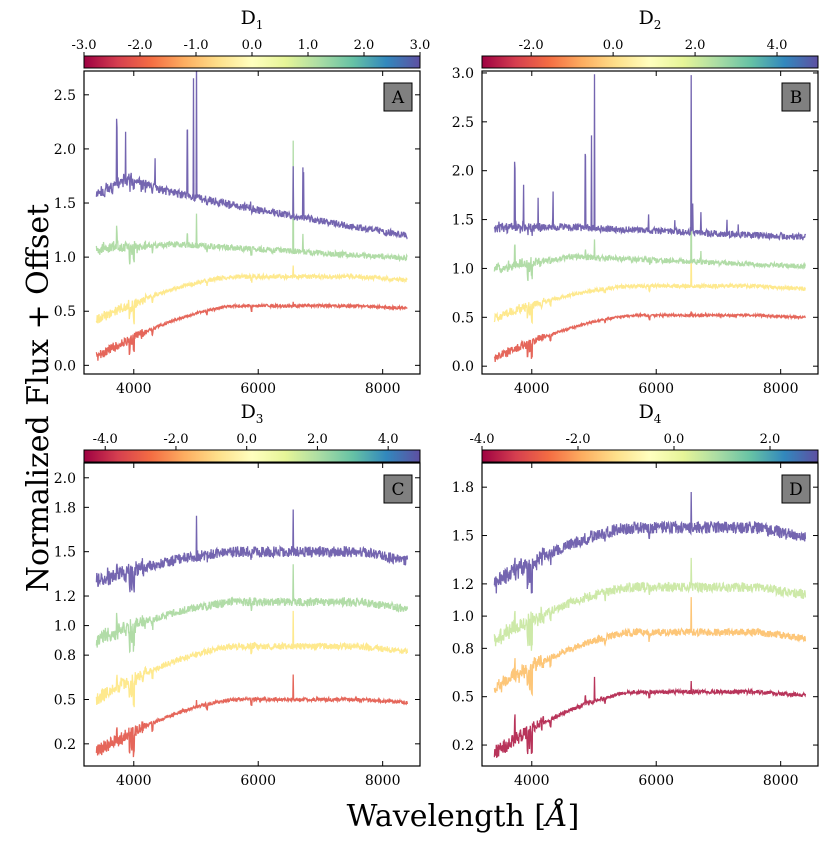 The width and height of the screenshot is (830, 845). I want to click on x-axis-label-unit: Å, so click(555, 816).